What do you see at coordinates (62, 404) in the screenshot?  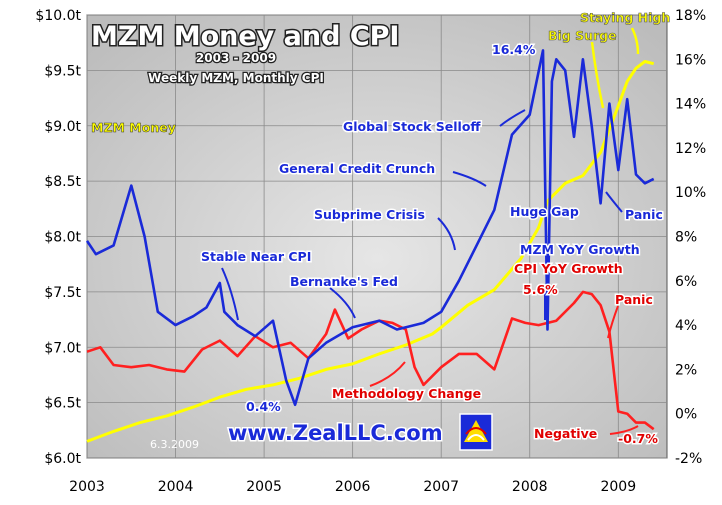 I see `left-tick-label: $6.5t` at bounding box center [62, 404].